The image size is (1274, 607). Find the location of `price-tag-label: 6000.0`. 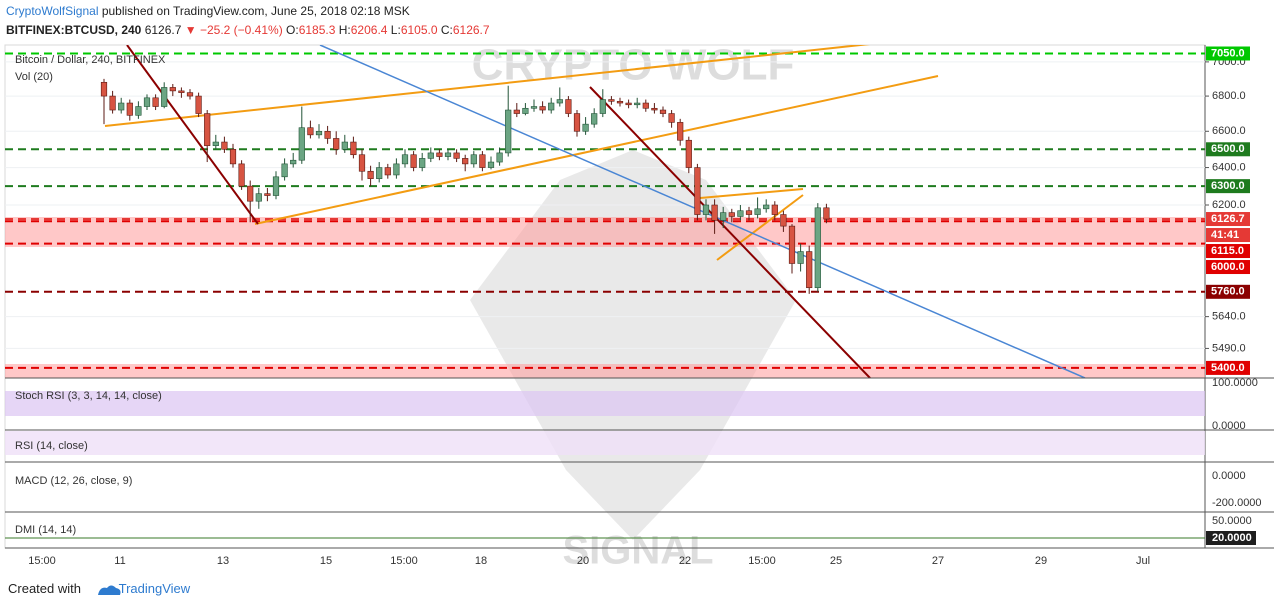

price-tag-label: 6000.0 is located at coordinates (1228, 267).